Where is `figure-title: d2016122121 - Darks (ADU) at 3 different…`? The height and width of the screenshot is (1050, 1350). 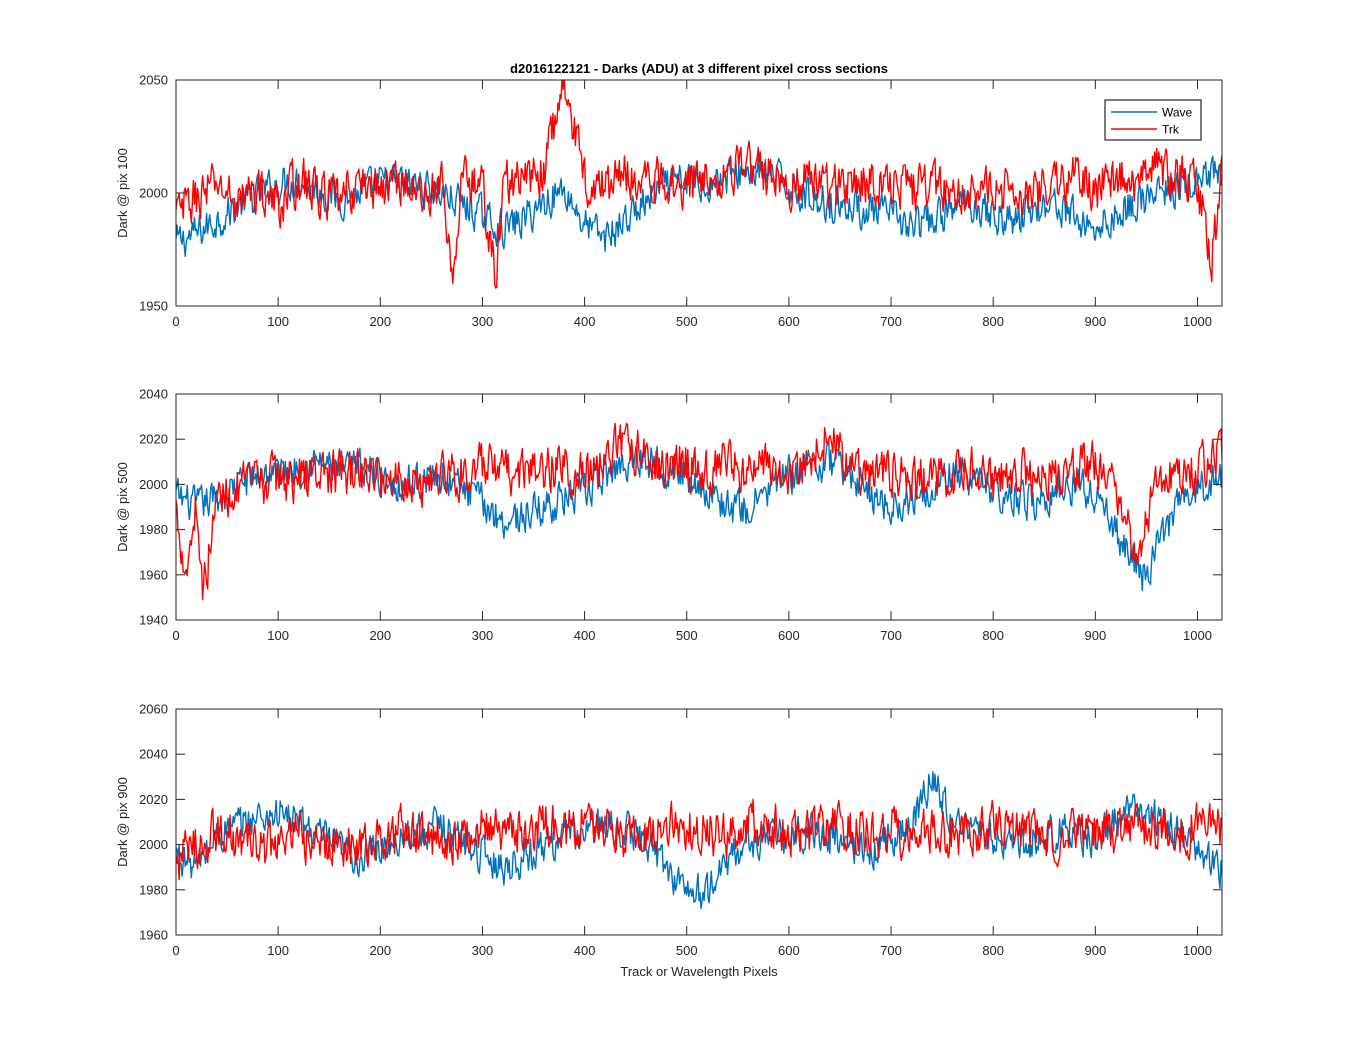
figure-title: d2016122121 - Darks (ADU) at 3 different… is located at coordinates (699, 68).